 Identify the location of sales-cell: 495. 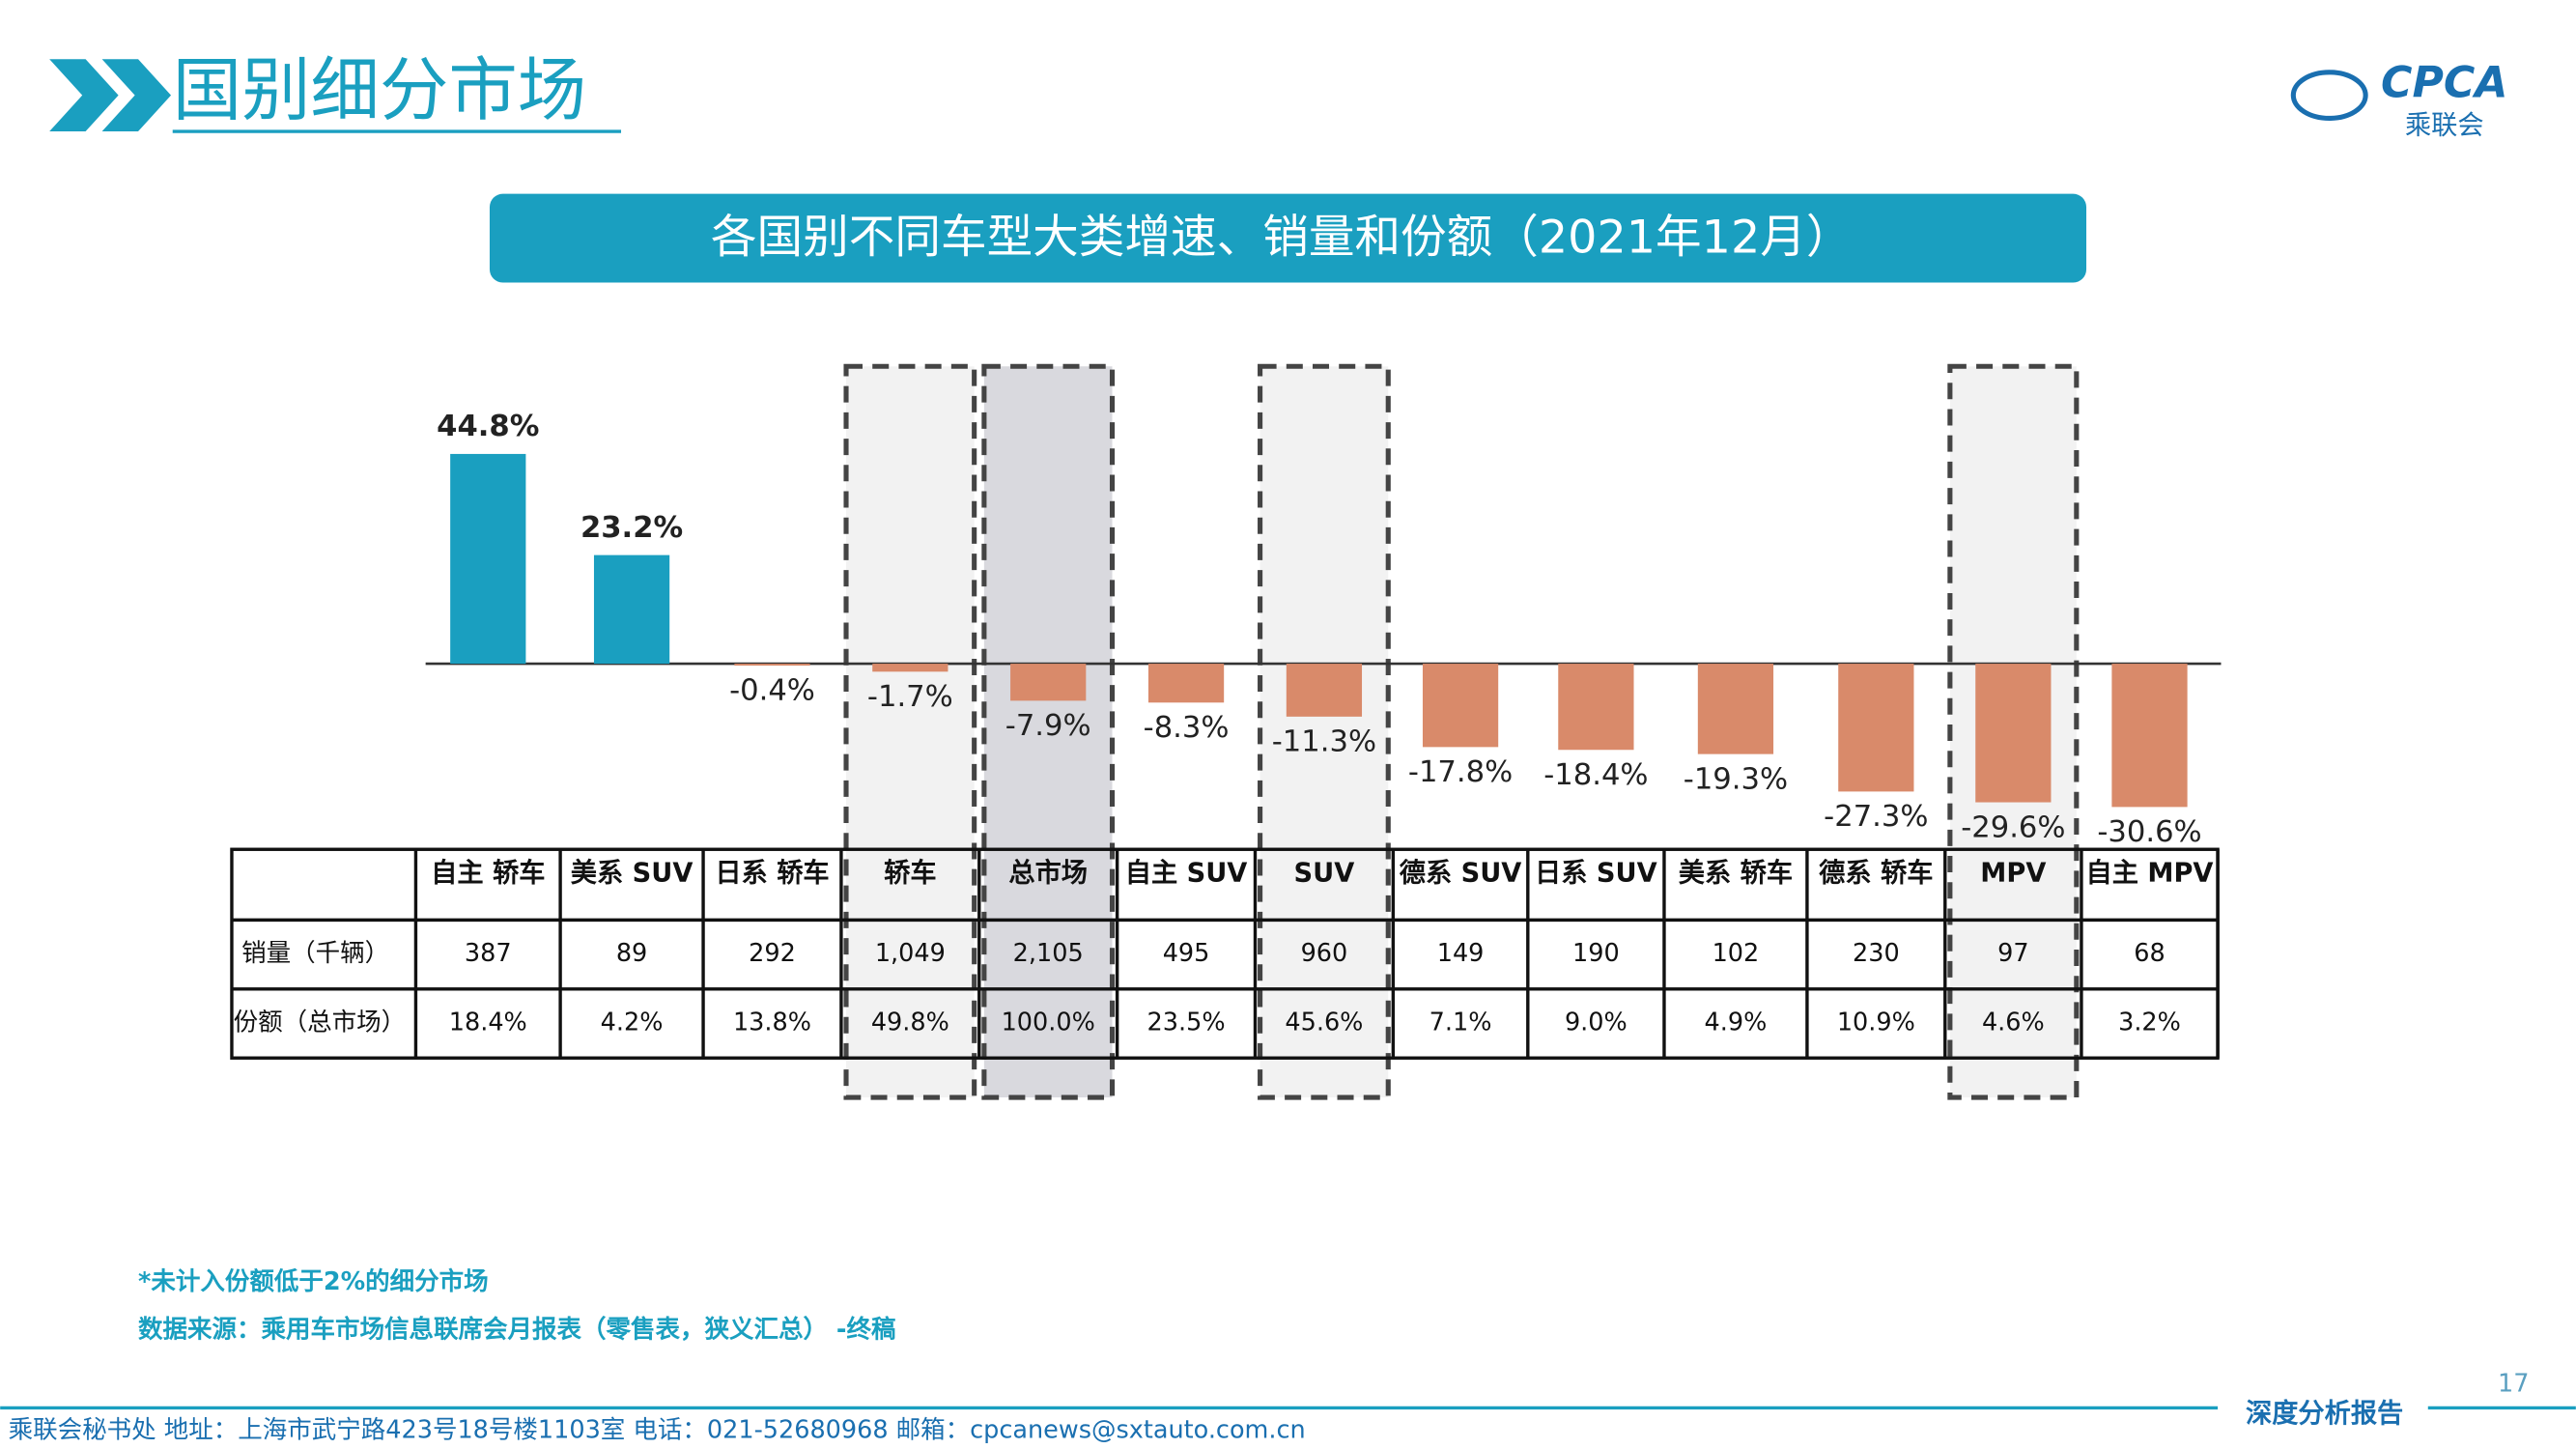
(1186, 953).